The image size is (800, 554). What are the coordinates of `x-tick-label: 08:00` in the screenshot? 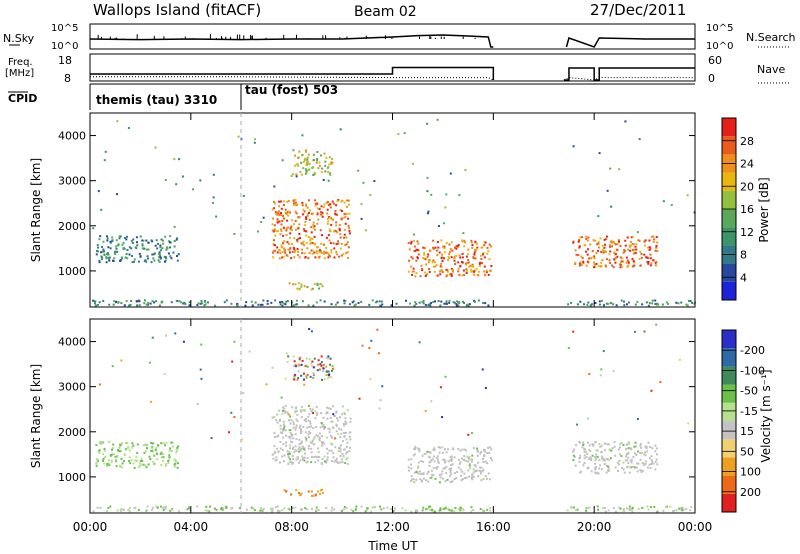 It's located at (291, 527).